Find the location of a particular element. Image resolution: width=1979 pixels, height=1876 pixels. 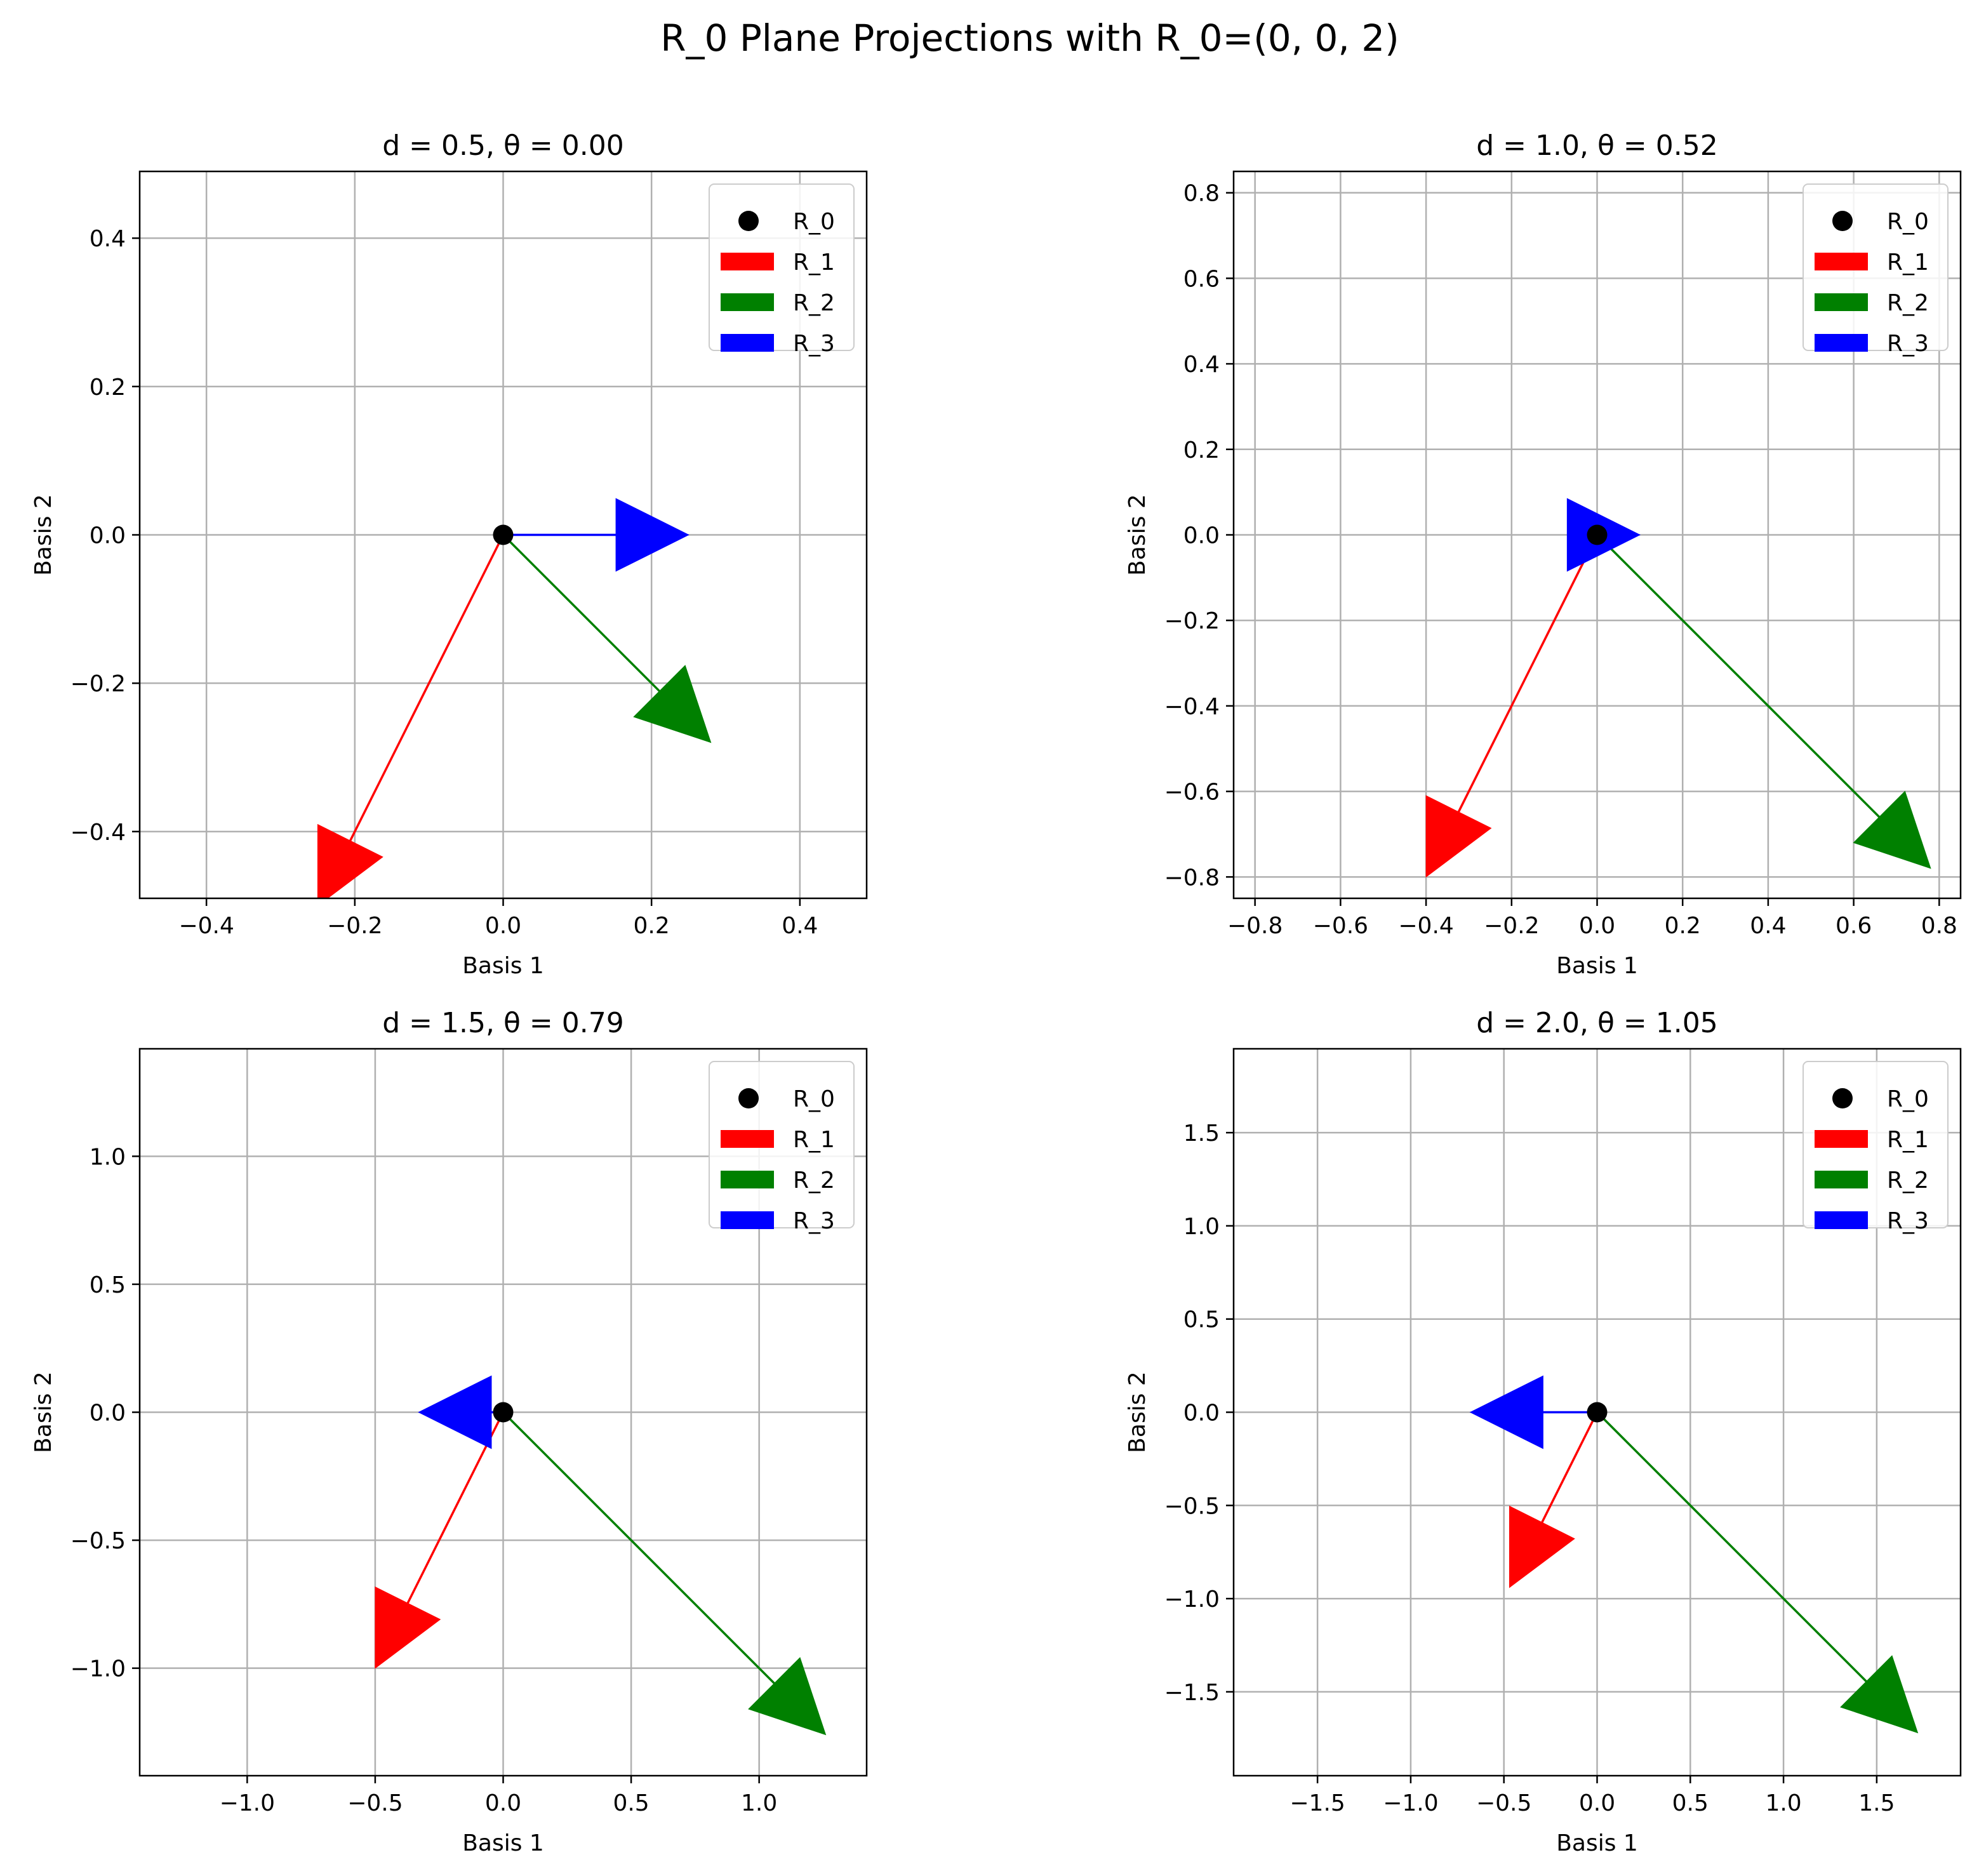

y-tick-label: −1.0 is located at coordinates (98, 1669).